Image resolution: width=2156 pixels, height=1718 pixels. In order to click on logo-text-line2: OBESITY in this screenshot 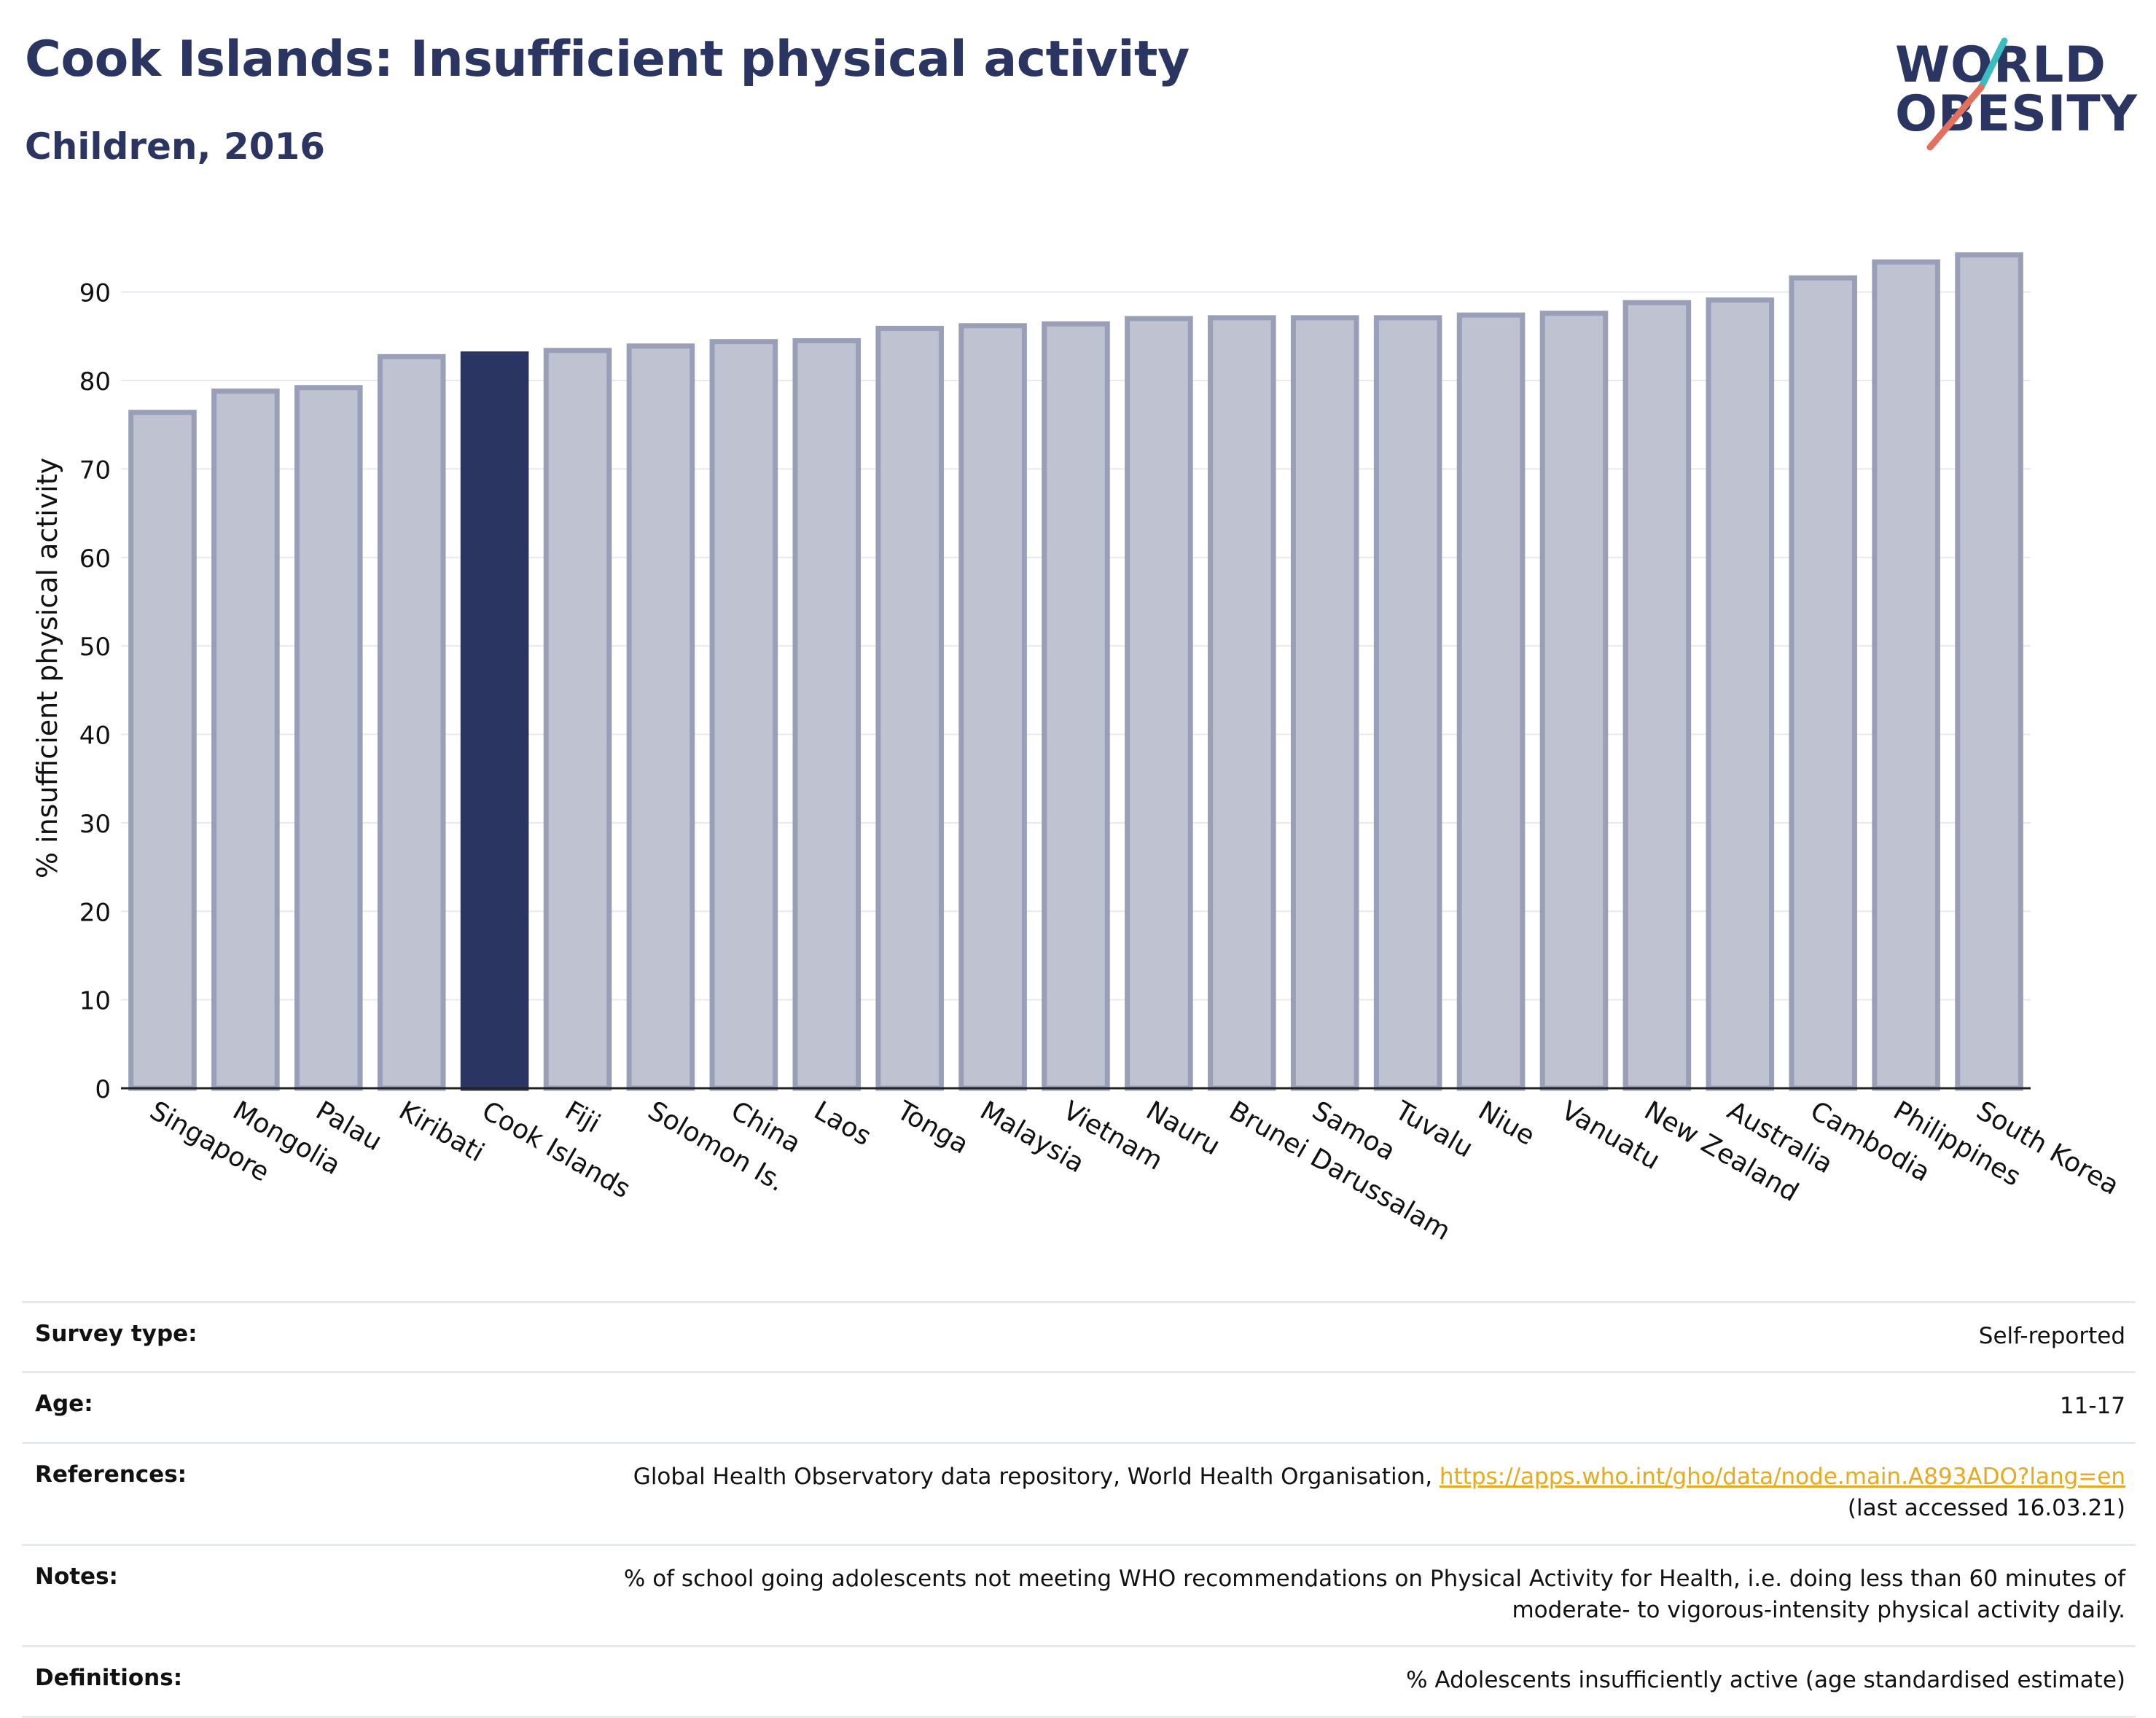, I will do `click(2016, 114)`.